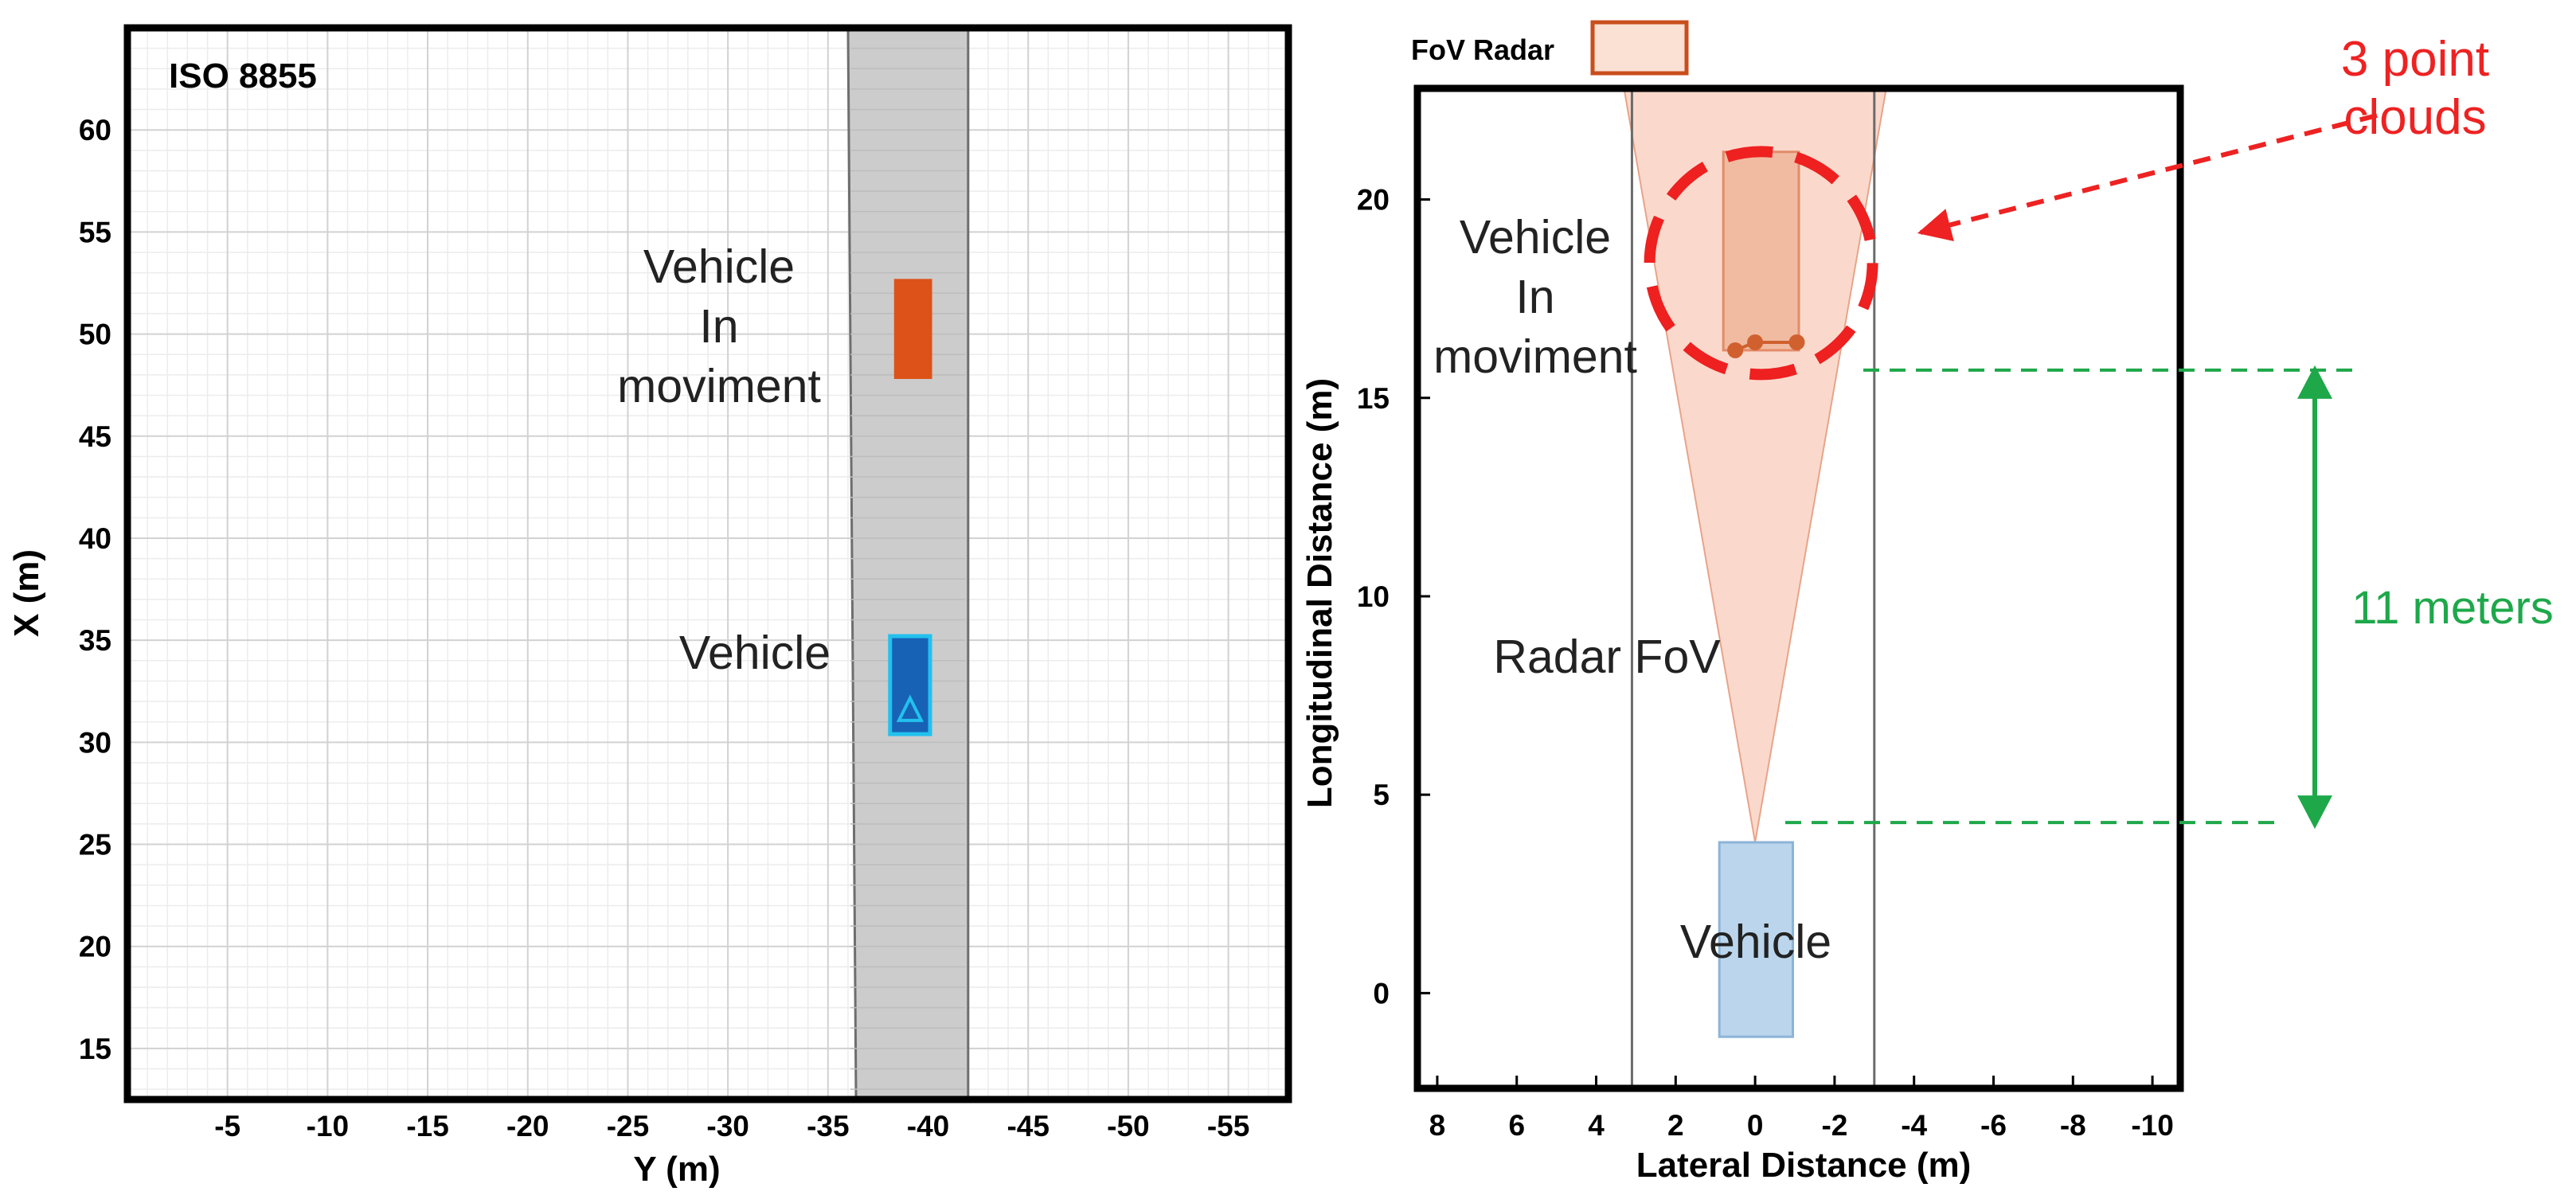  I want to click on left-x-tick-label: -15, so click(427, 1126).